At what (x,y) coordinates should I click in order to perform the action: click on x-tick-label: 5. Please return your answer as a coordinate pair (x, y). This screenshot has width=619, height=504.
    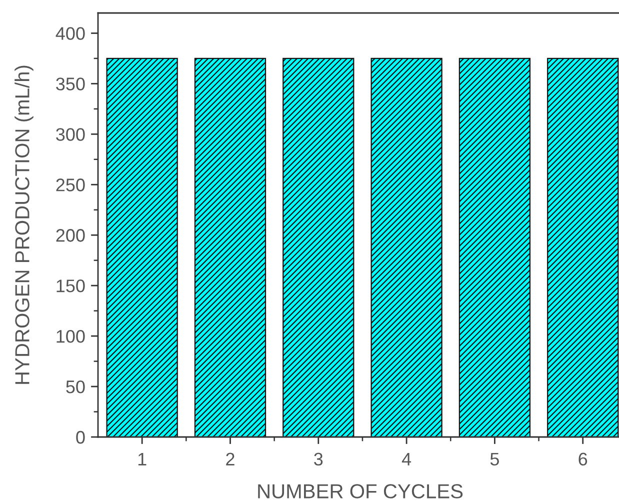
    Looking at the image, I should click on (494, 459).